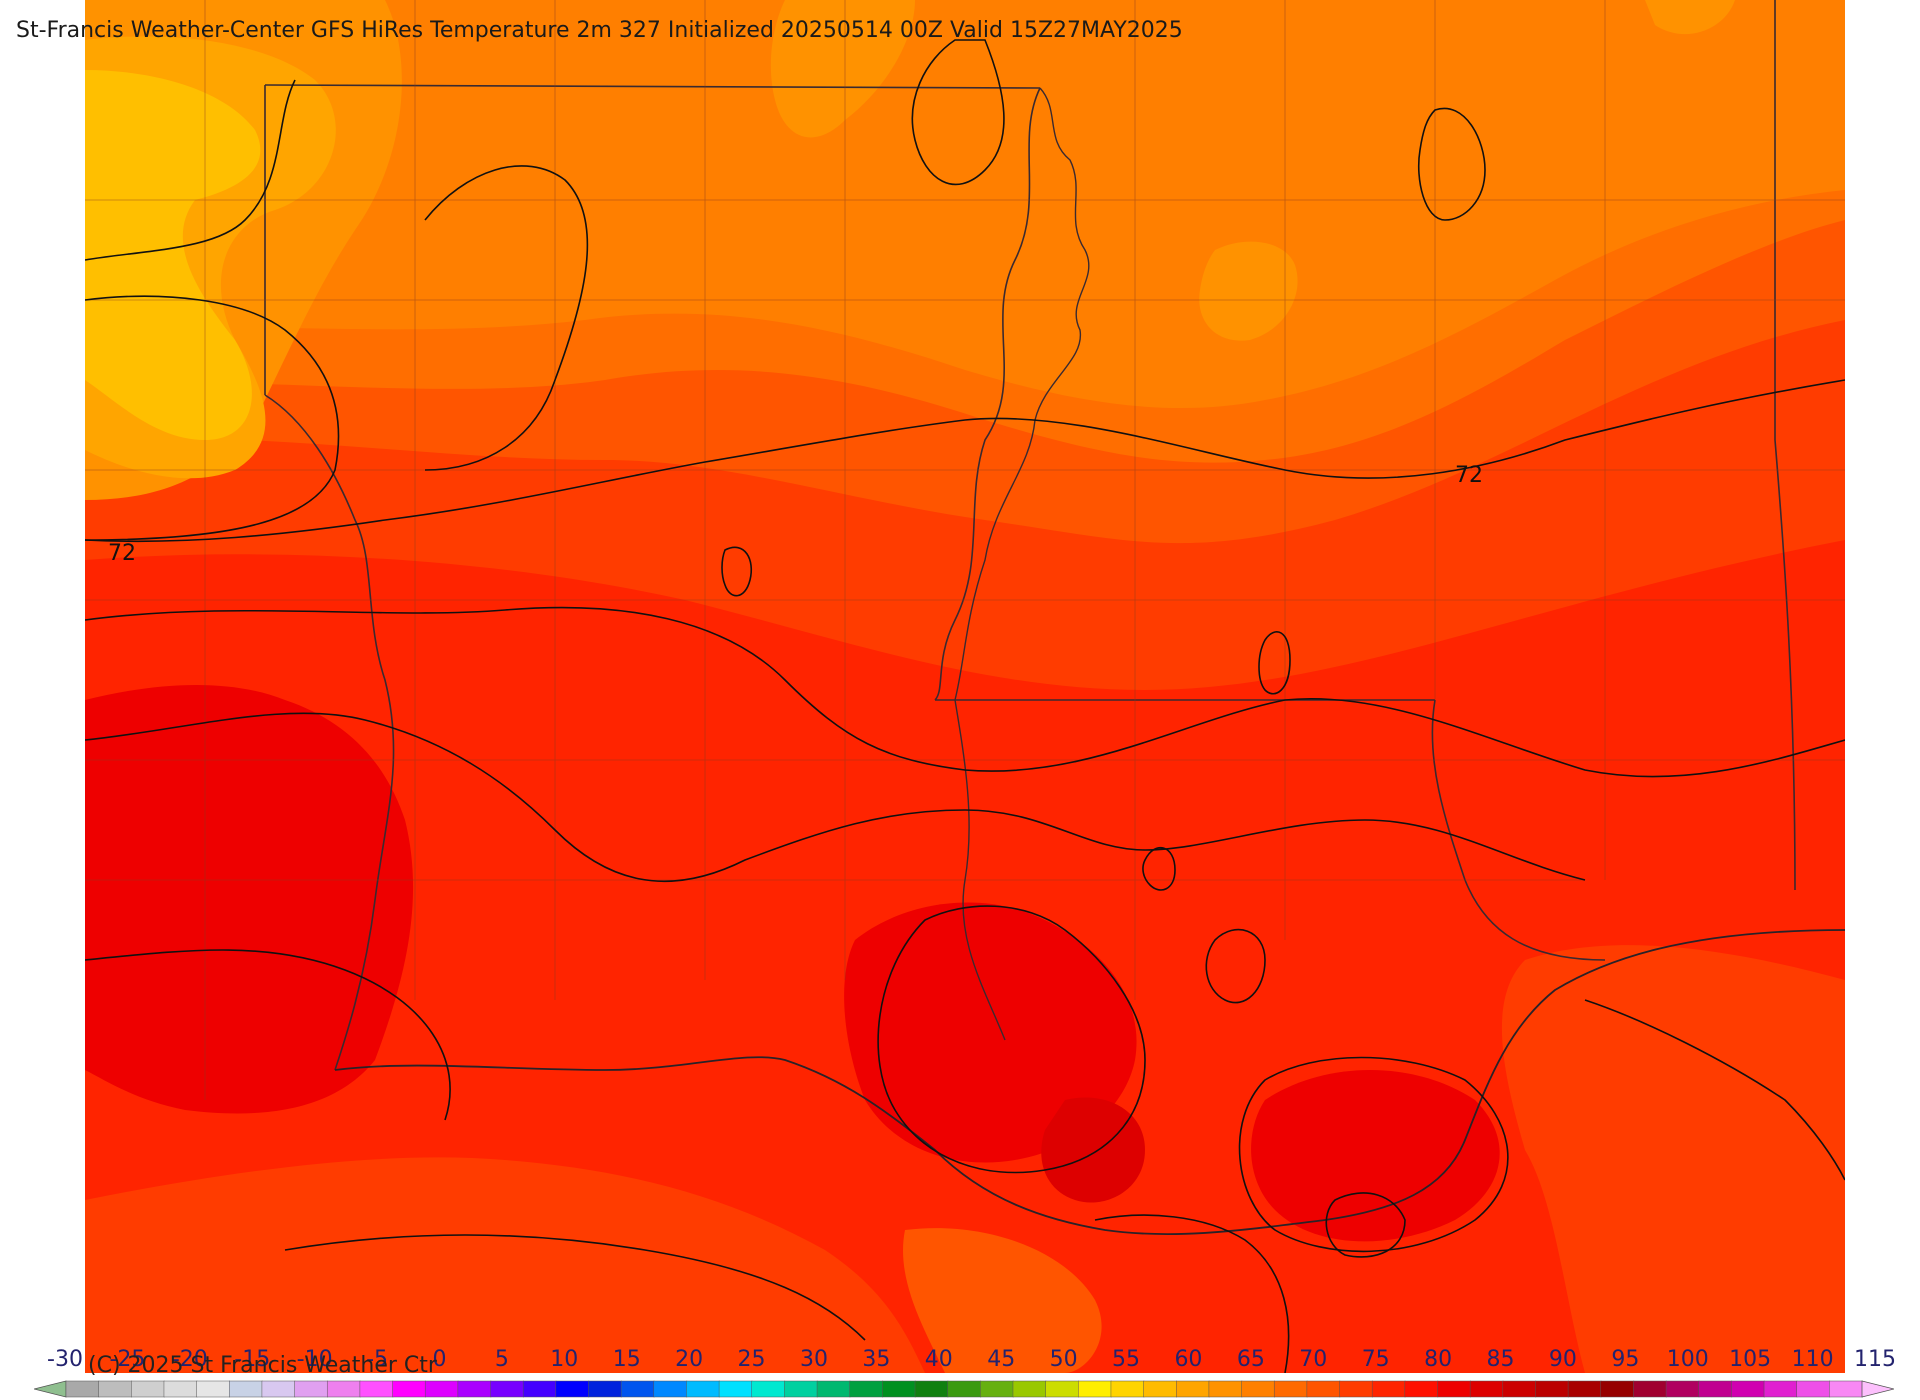 This screenshot has width=1920, height=1400. Describe the element at coordinates (1812, 1359) in the screenshot. I see `colorbar-tick-label: 110` at that location.